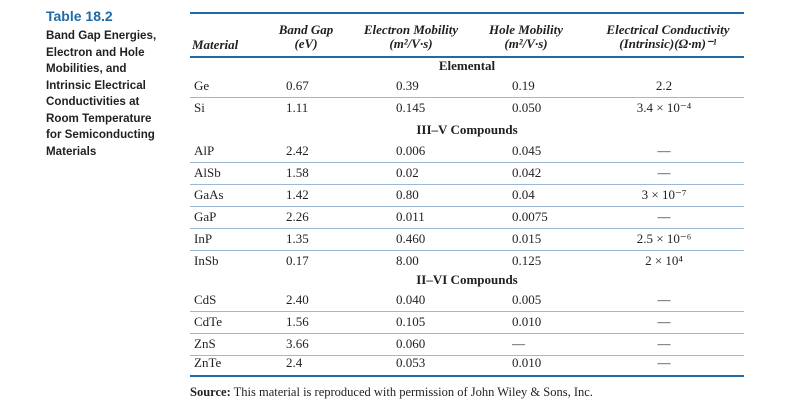 This screenshot has height=412, width=790. I want to click on cell-hole-mobility: 0.045, so click(527, 150).